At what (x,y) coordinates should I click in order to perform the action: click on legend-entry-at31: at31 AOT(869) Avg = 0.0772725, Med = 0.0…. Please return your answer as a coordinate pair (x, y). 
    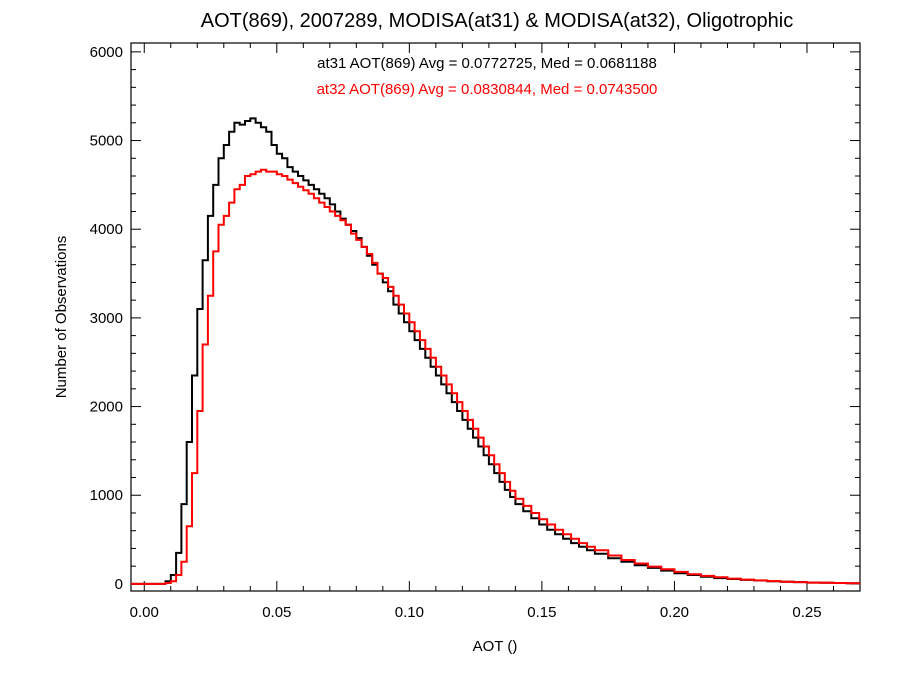
    Looking at the image, I should click on (487, 63).